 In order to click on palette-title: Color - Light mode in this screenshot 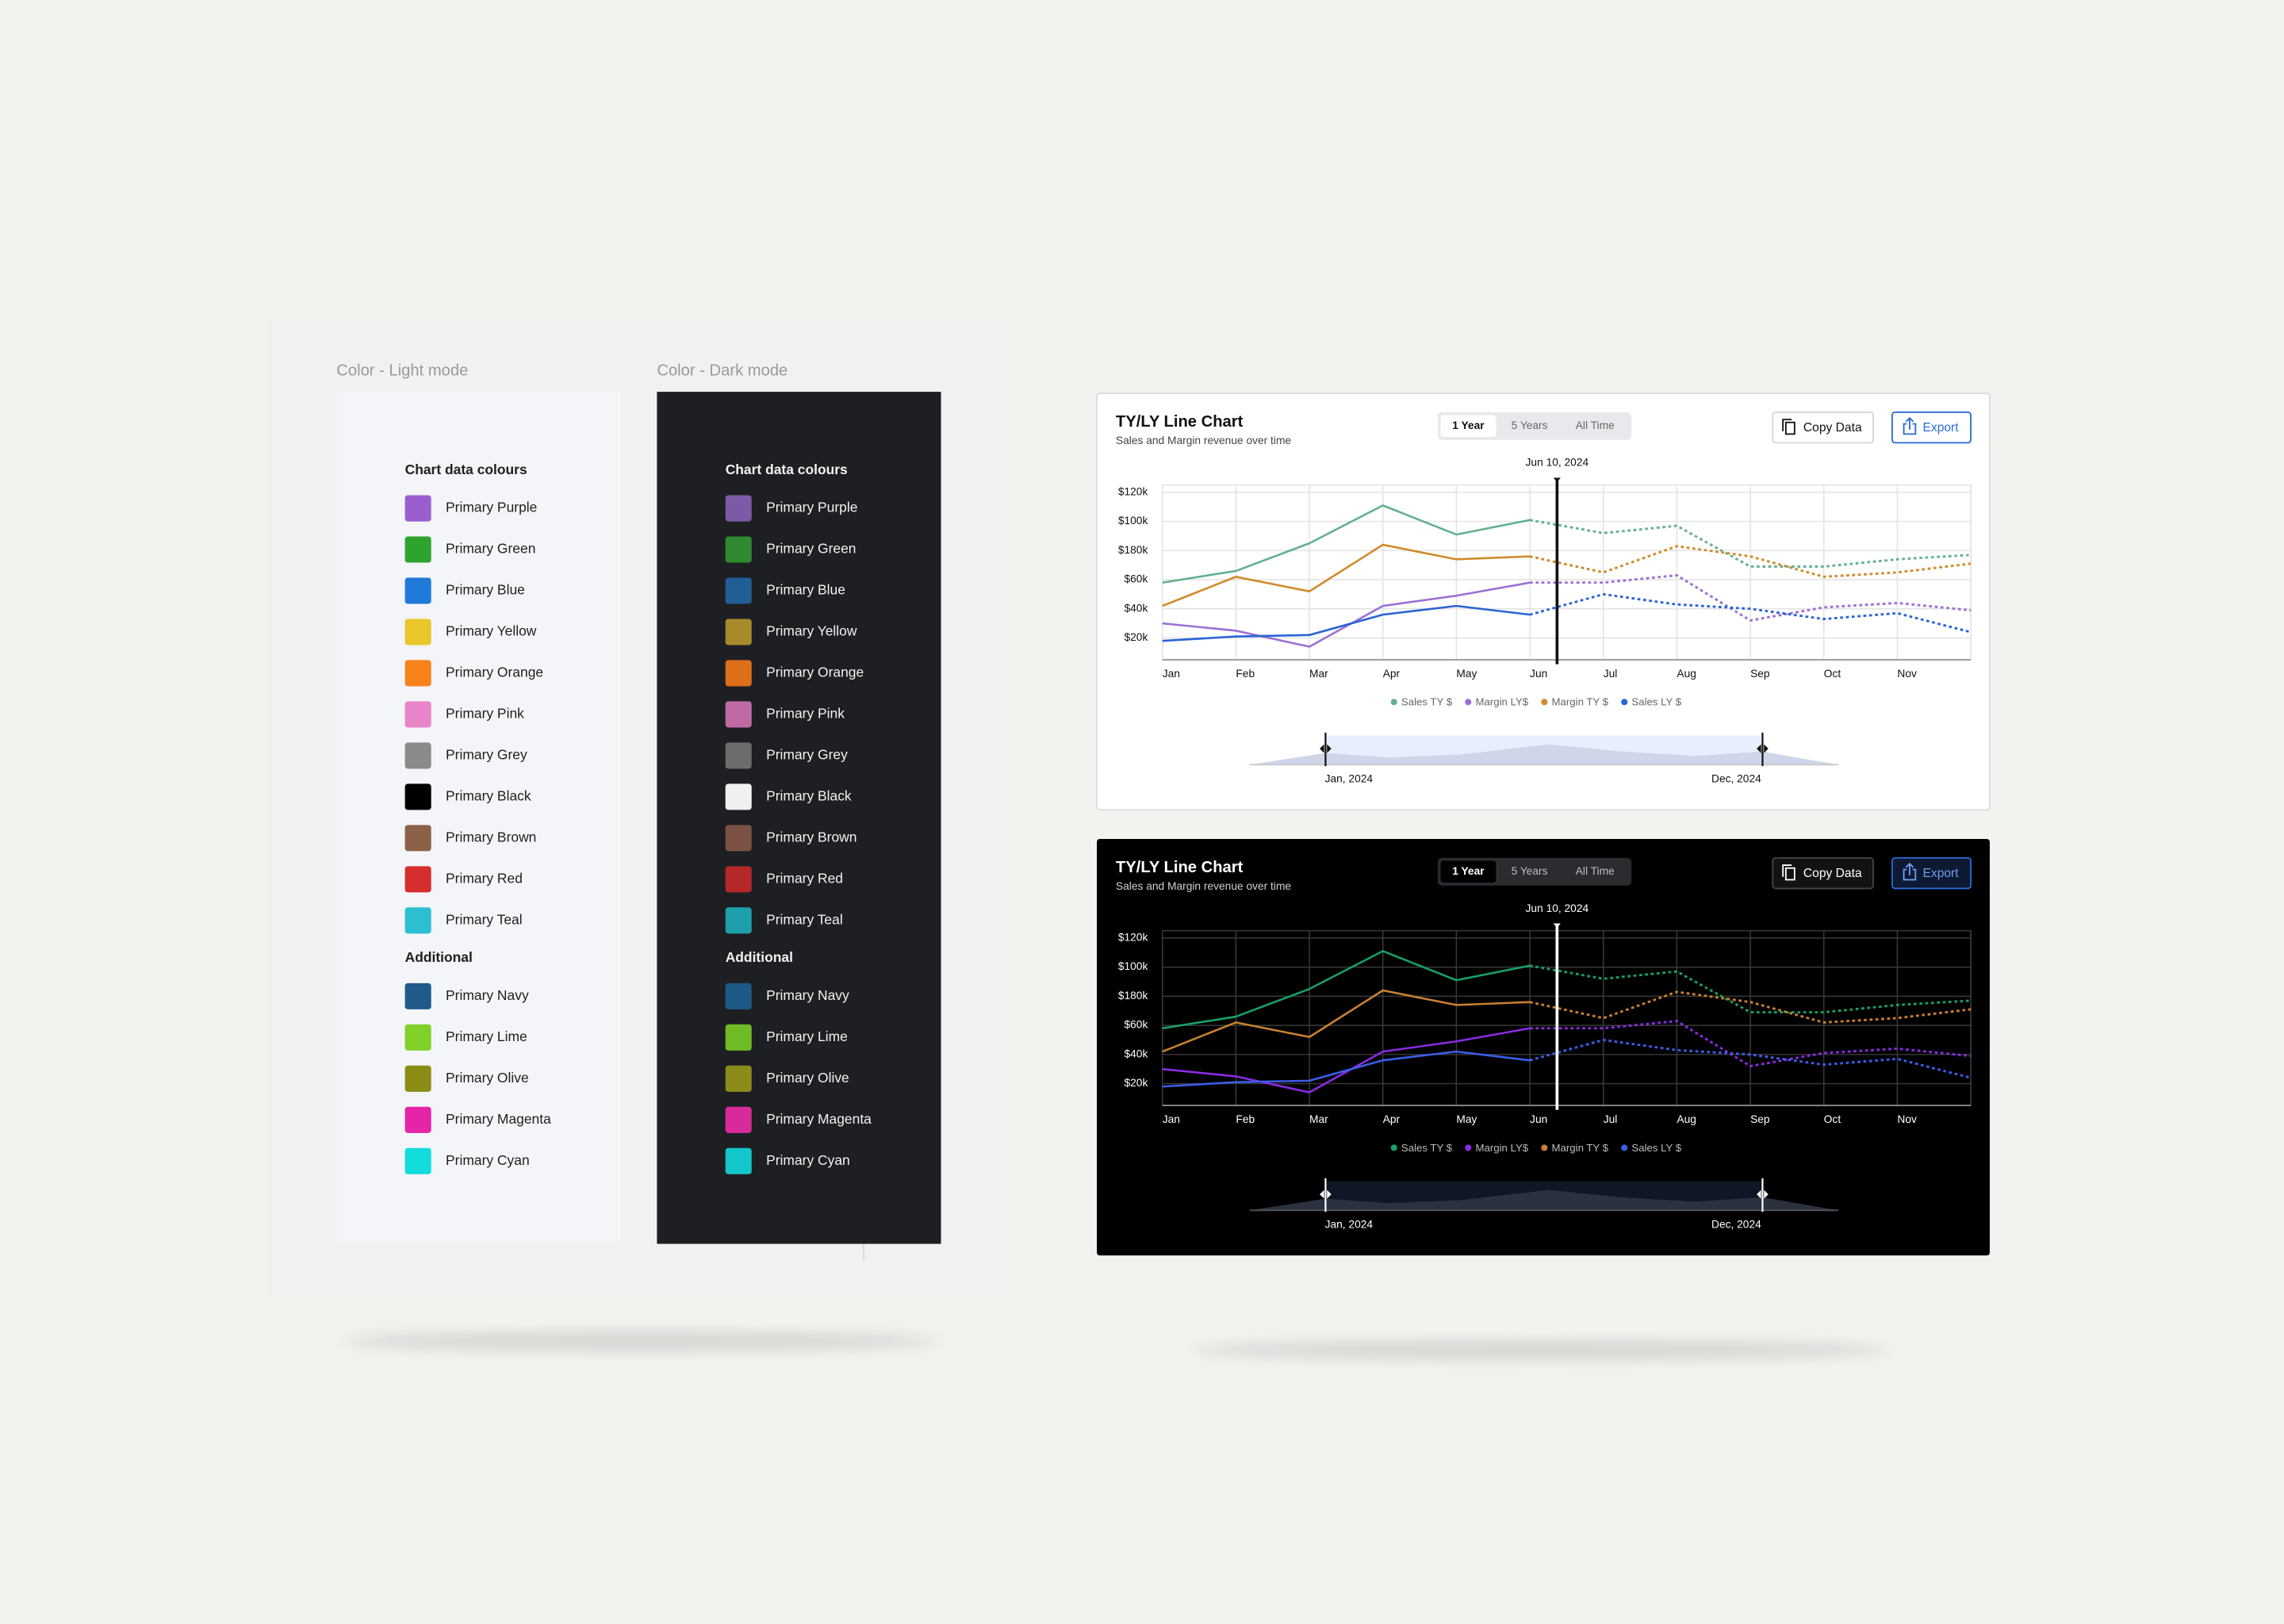, I will do `click(402, 371)`.